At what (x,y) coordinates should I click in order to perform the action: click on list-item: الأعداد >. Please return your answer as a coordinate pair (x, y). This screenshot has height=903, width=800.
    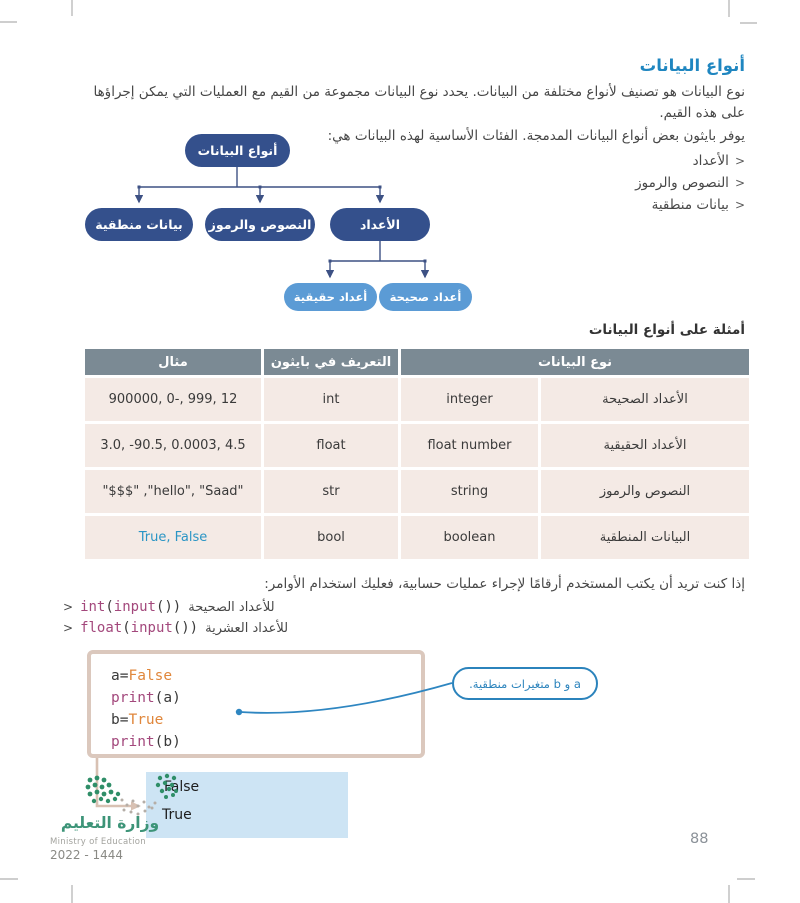
    Looking at the image, I should click on (719, 161).